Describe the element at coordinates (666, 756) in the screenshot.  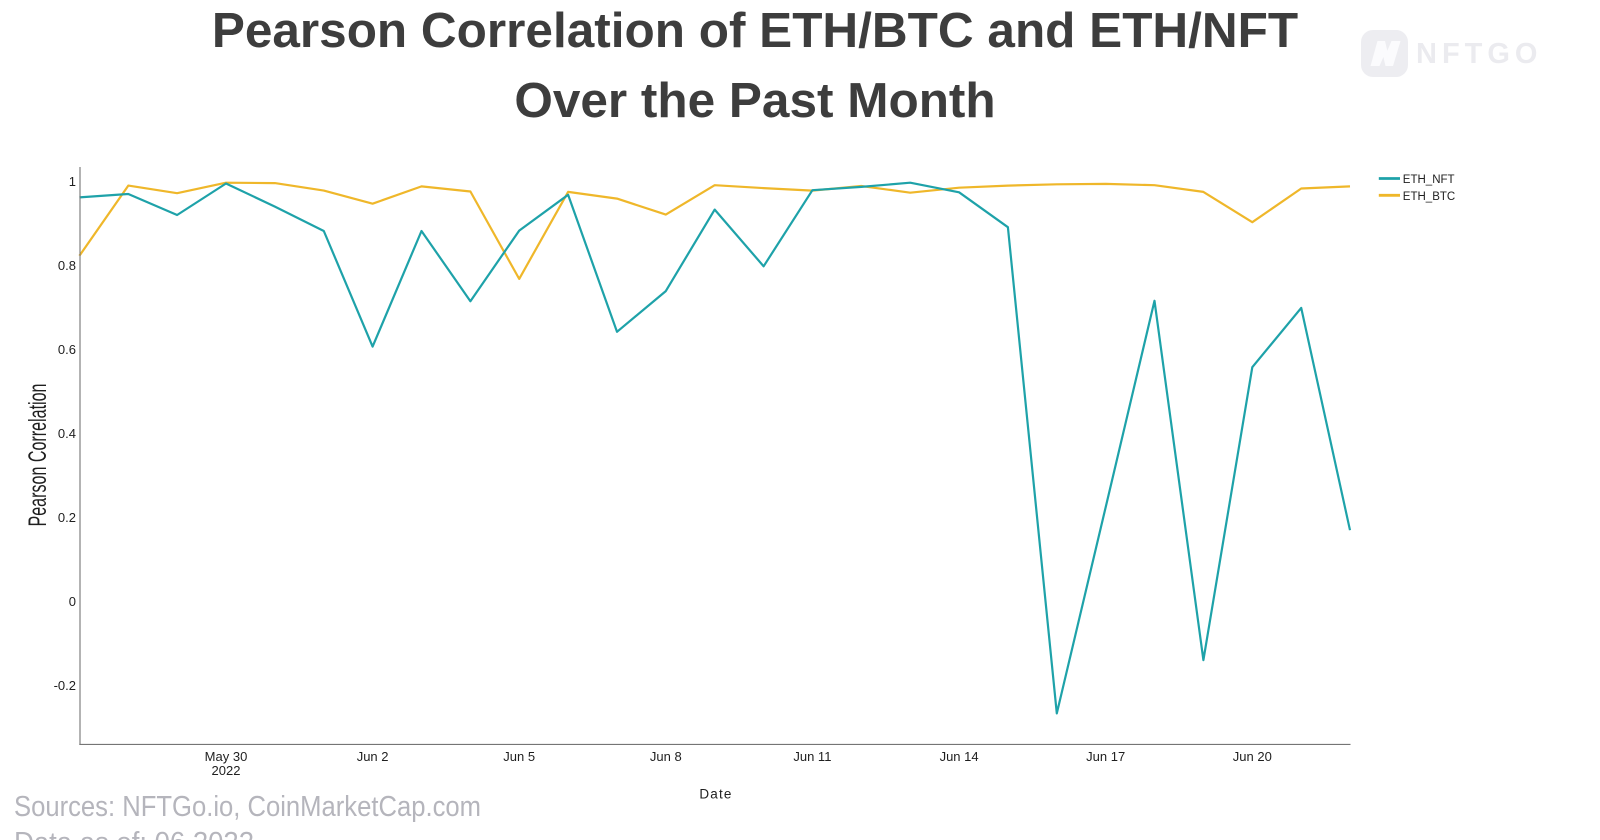
I see `svg-text: Jun 8` at that location.